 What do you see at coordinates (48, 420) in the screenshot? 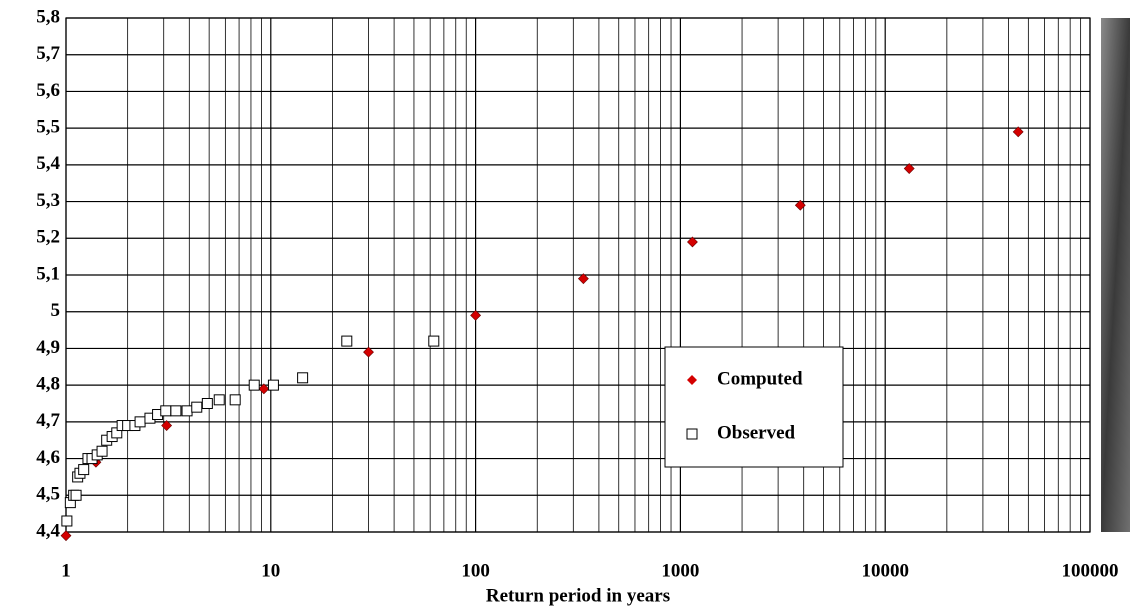
I see `y-tick-label: 4,7` at bounding box center [48, 420].